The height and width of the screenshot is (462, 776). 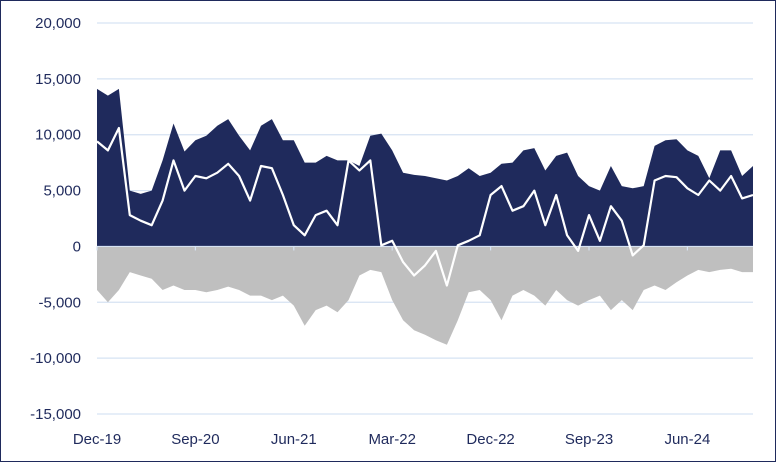 What do you see at coordinates (55, 414) in the screenshot?
I see `y-tick-label: -15,000` at bounding box center [55, 414].